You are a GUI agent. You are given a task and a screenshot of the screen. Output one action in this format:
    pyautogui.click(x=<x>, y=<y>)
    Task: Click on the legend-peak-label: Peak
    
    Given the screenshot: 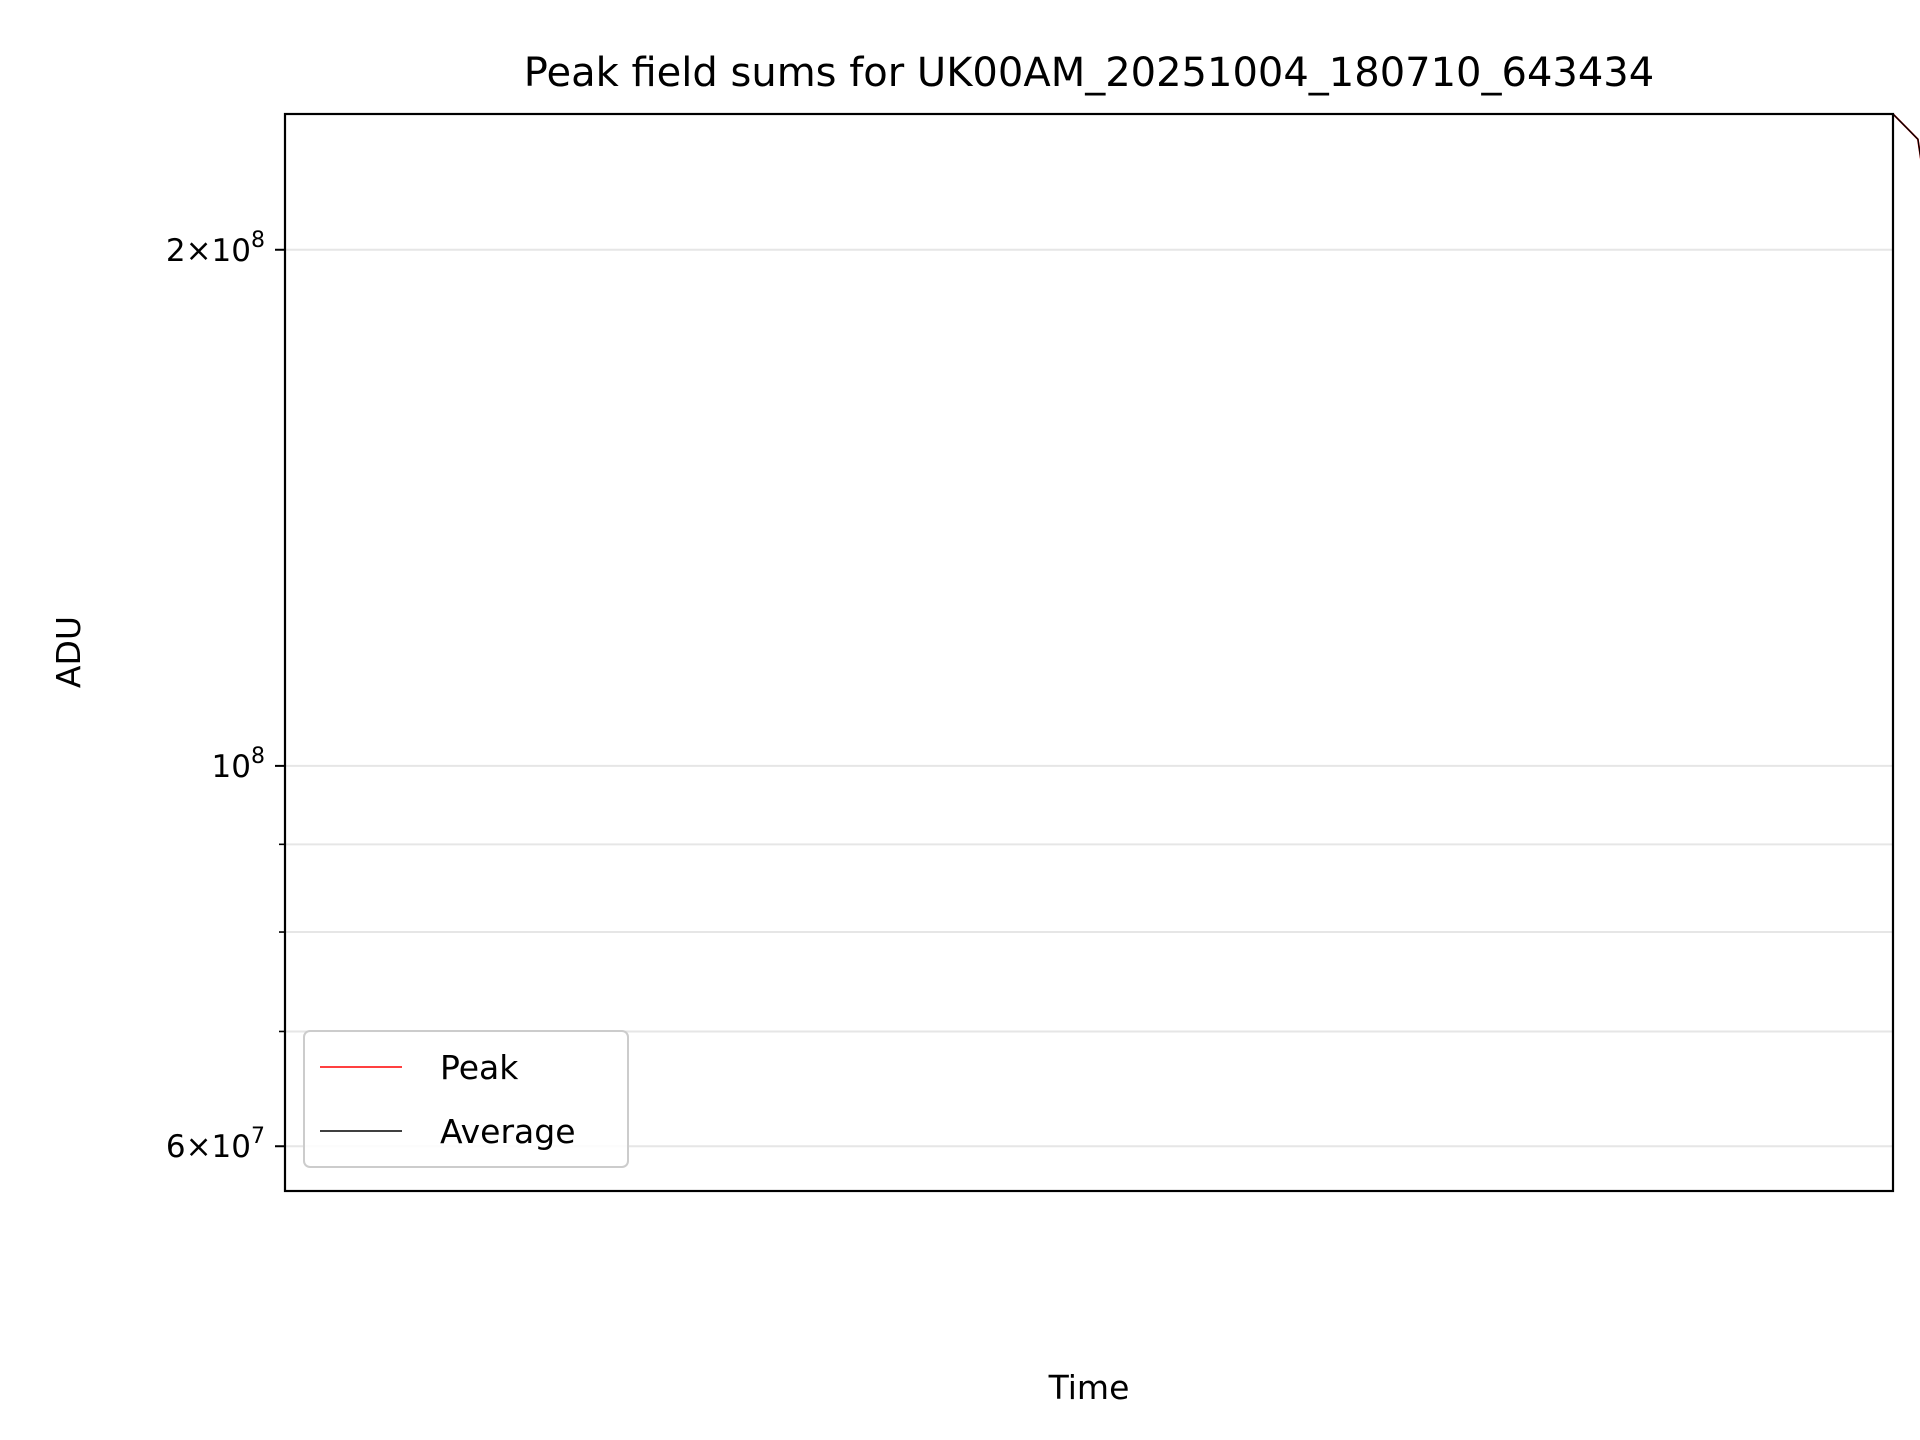 What is the action you would take?
    pyautogui.click(x=479, y=1067)
    